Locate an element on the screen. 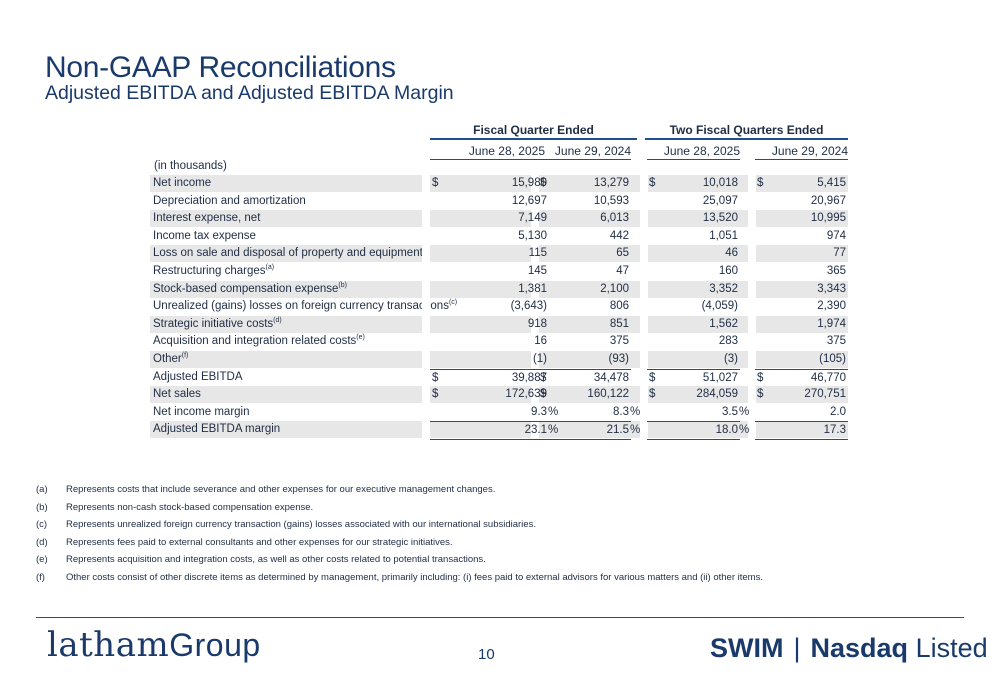 The height and width of the screenshot is (685, 1000). row-label-text: Income tax expense is located at coordinates (204, 235).